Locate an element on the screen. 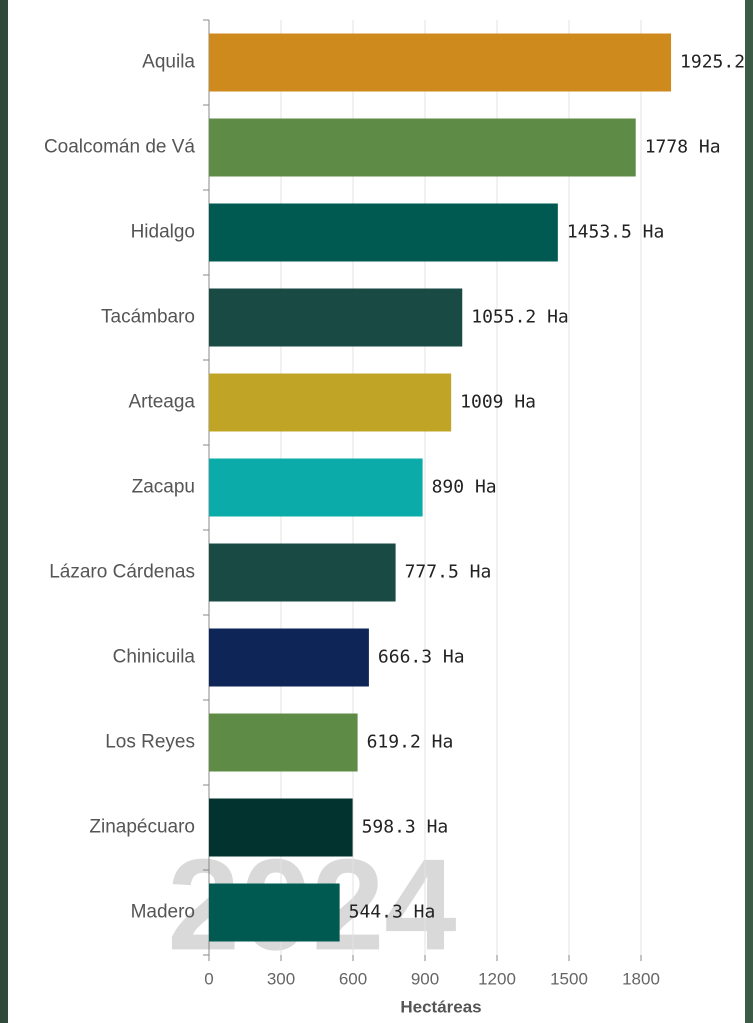 This screenshot has width=753, height=1023. x-tick-label: 300 is located at coordinates (281, 978).